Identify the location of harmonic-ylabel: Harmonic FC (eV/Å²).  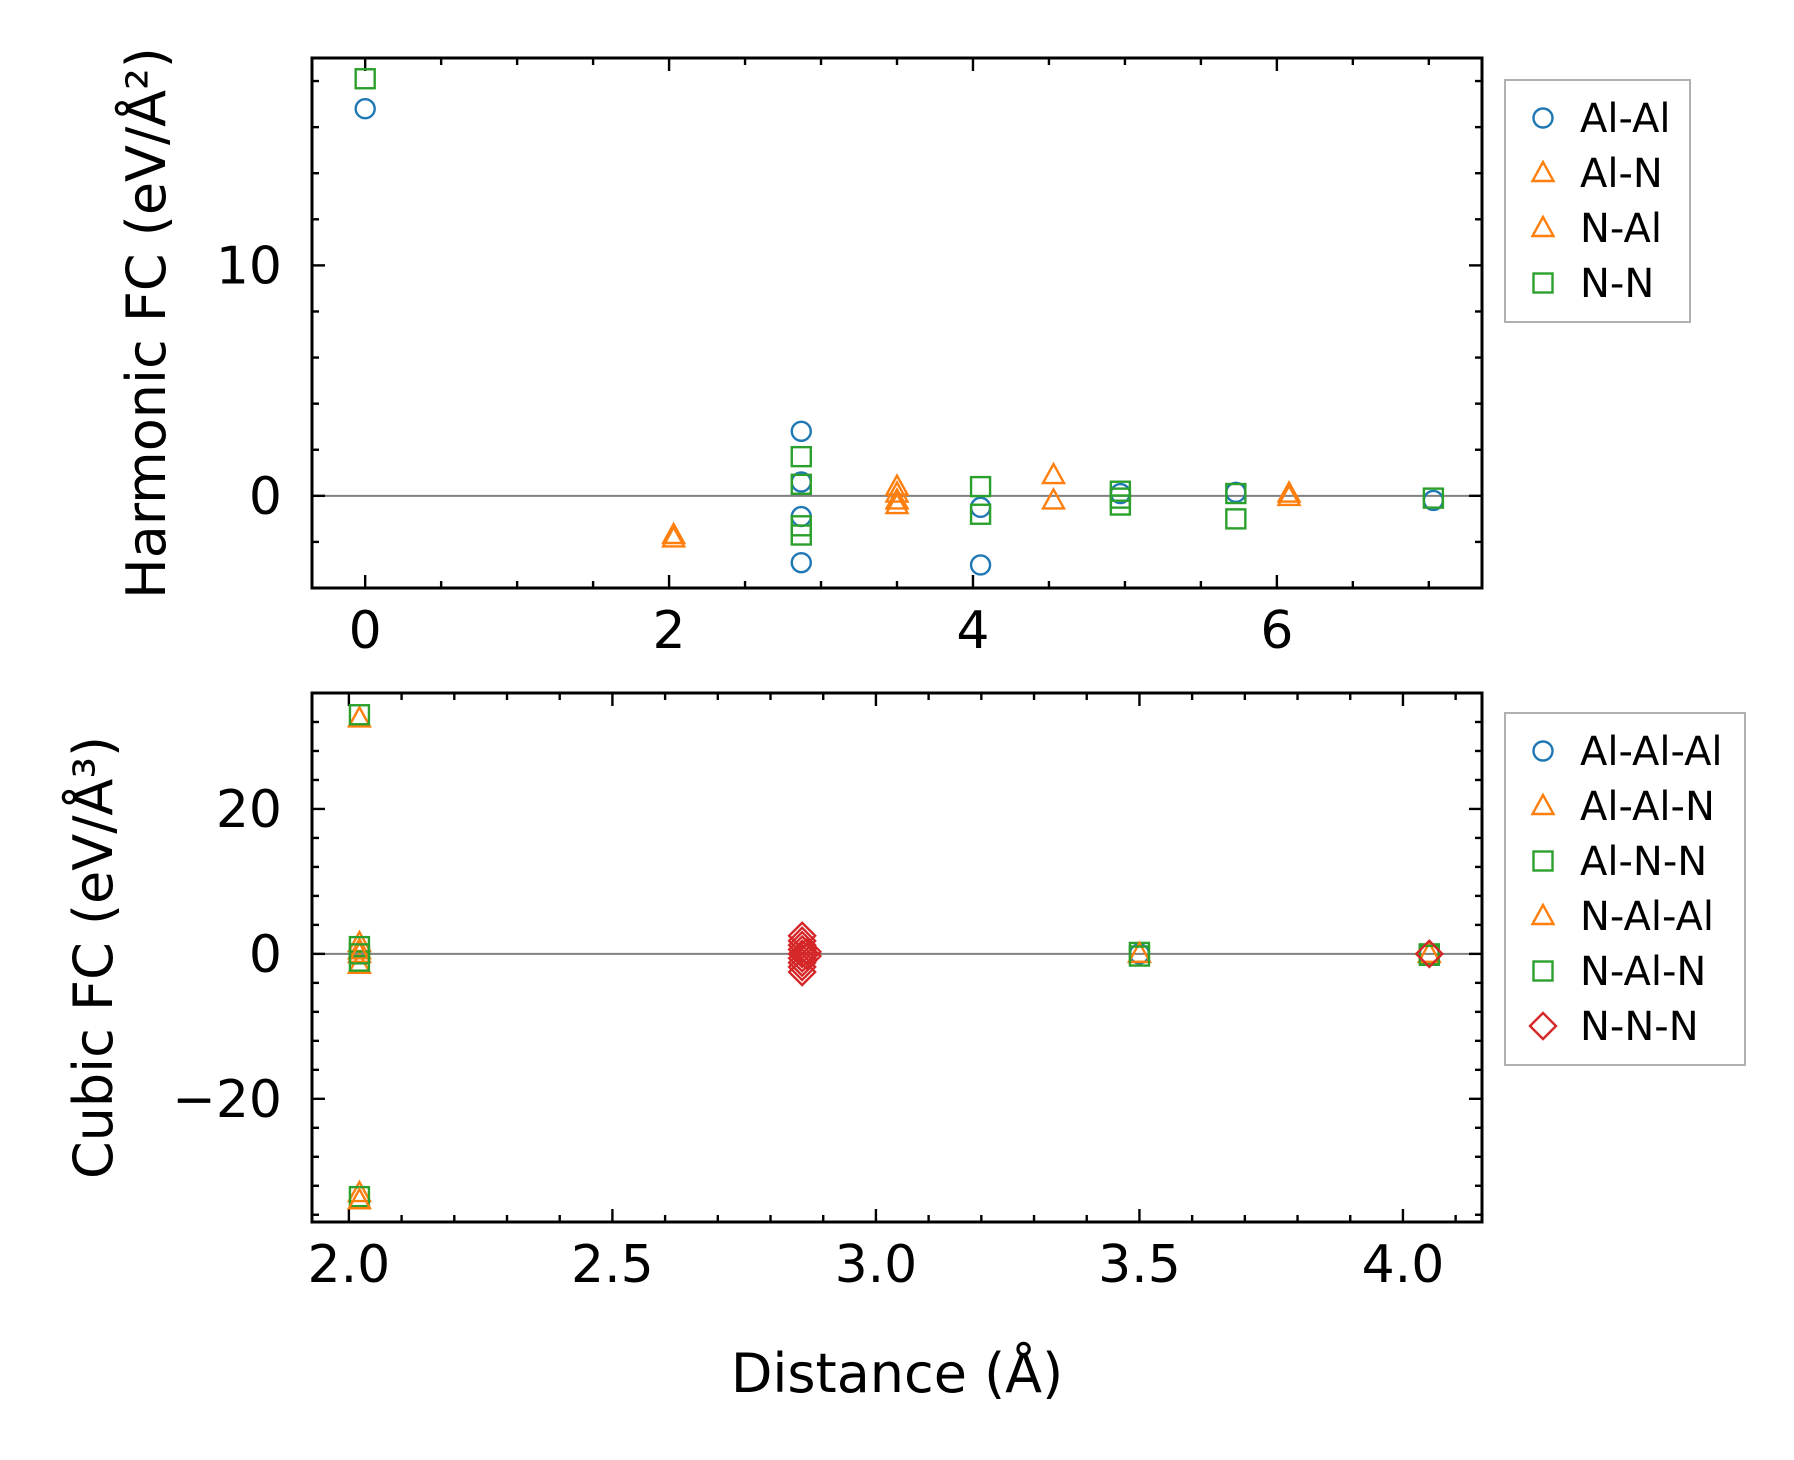
(146, 323).